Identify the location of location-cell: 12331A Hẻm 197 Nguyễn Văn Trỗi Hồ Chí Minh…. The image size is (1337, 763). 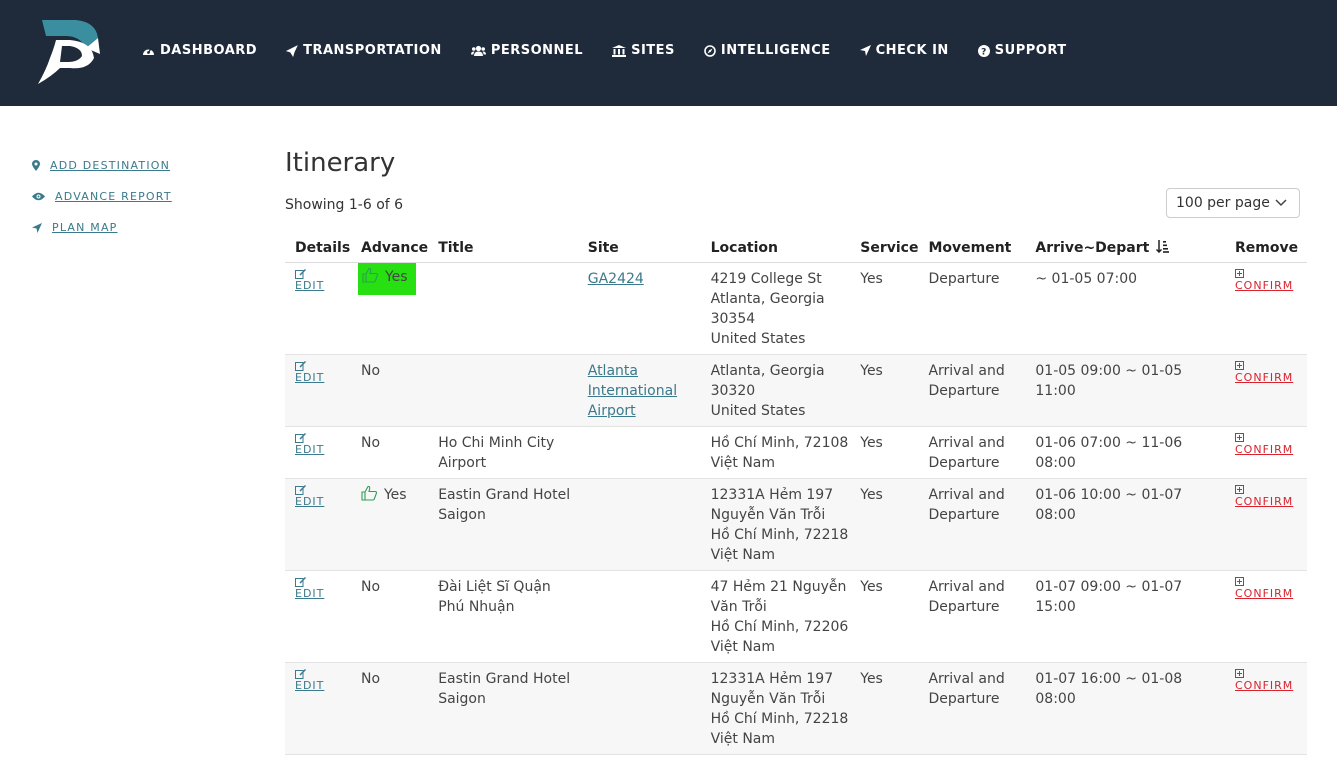
(775, 708).